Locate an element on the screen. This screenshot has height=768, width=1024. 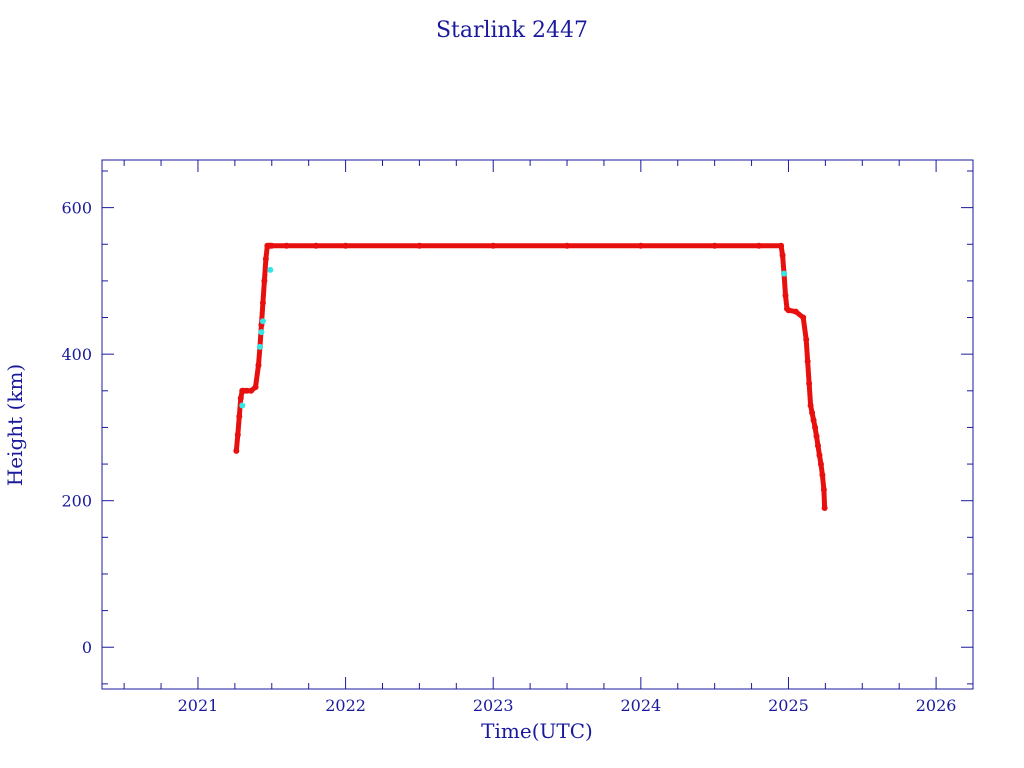
chart-title: Starlink 2447 is located at coordinates (512, 30).